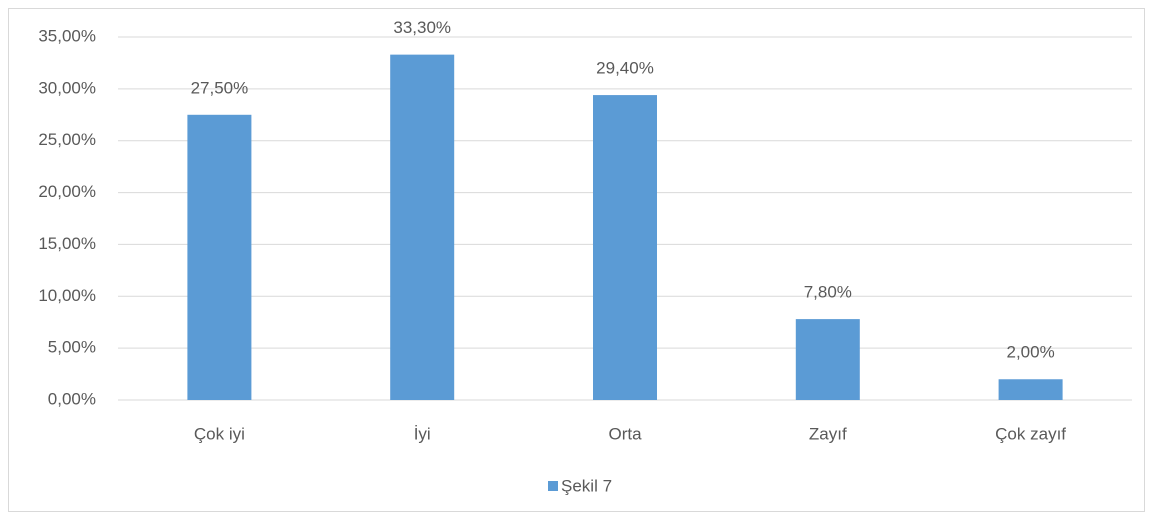 This screenshot has height=525, width=1152. I want to click on legend-swatch, so click(553, 486).